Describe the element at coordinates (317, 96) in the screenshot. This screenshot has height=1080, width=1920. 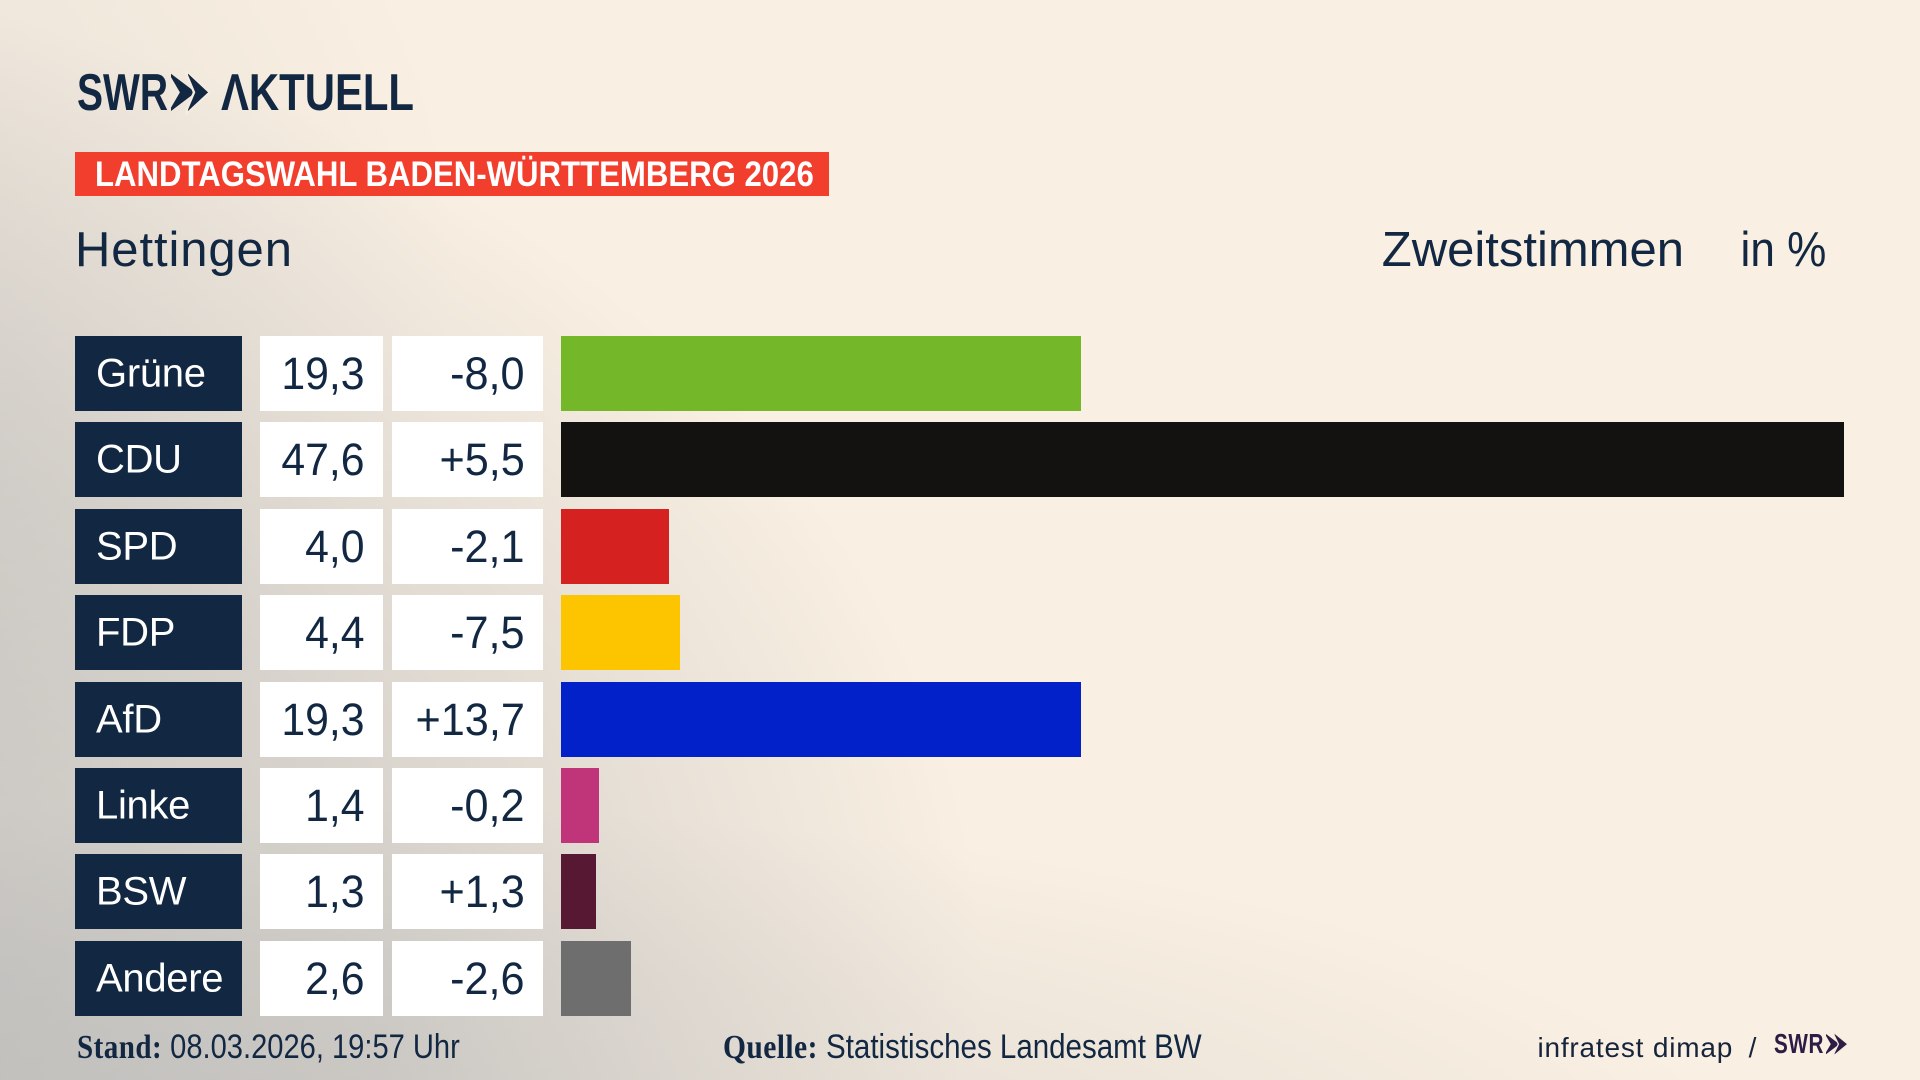
I see `svg-text: ΛKTUELL` at that location.